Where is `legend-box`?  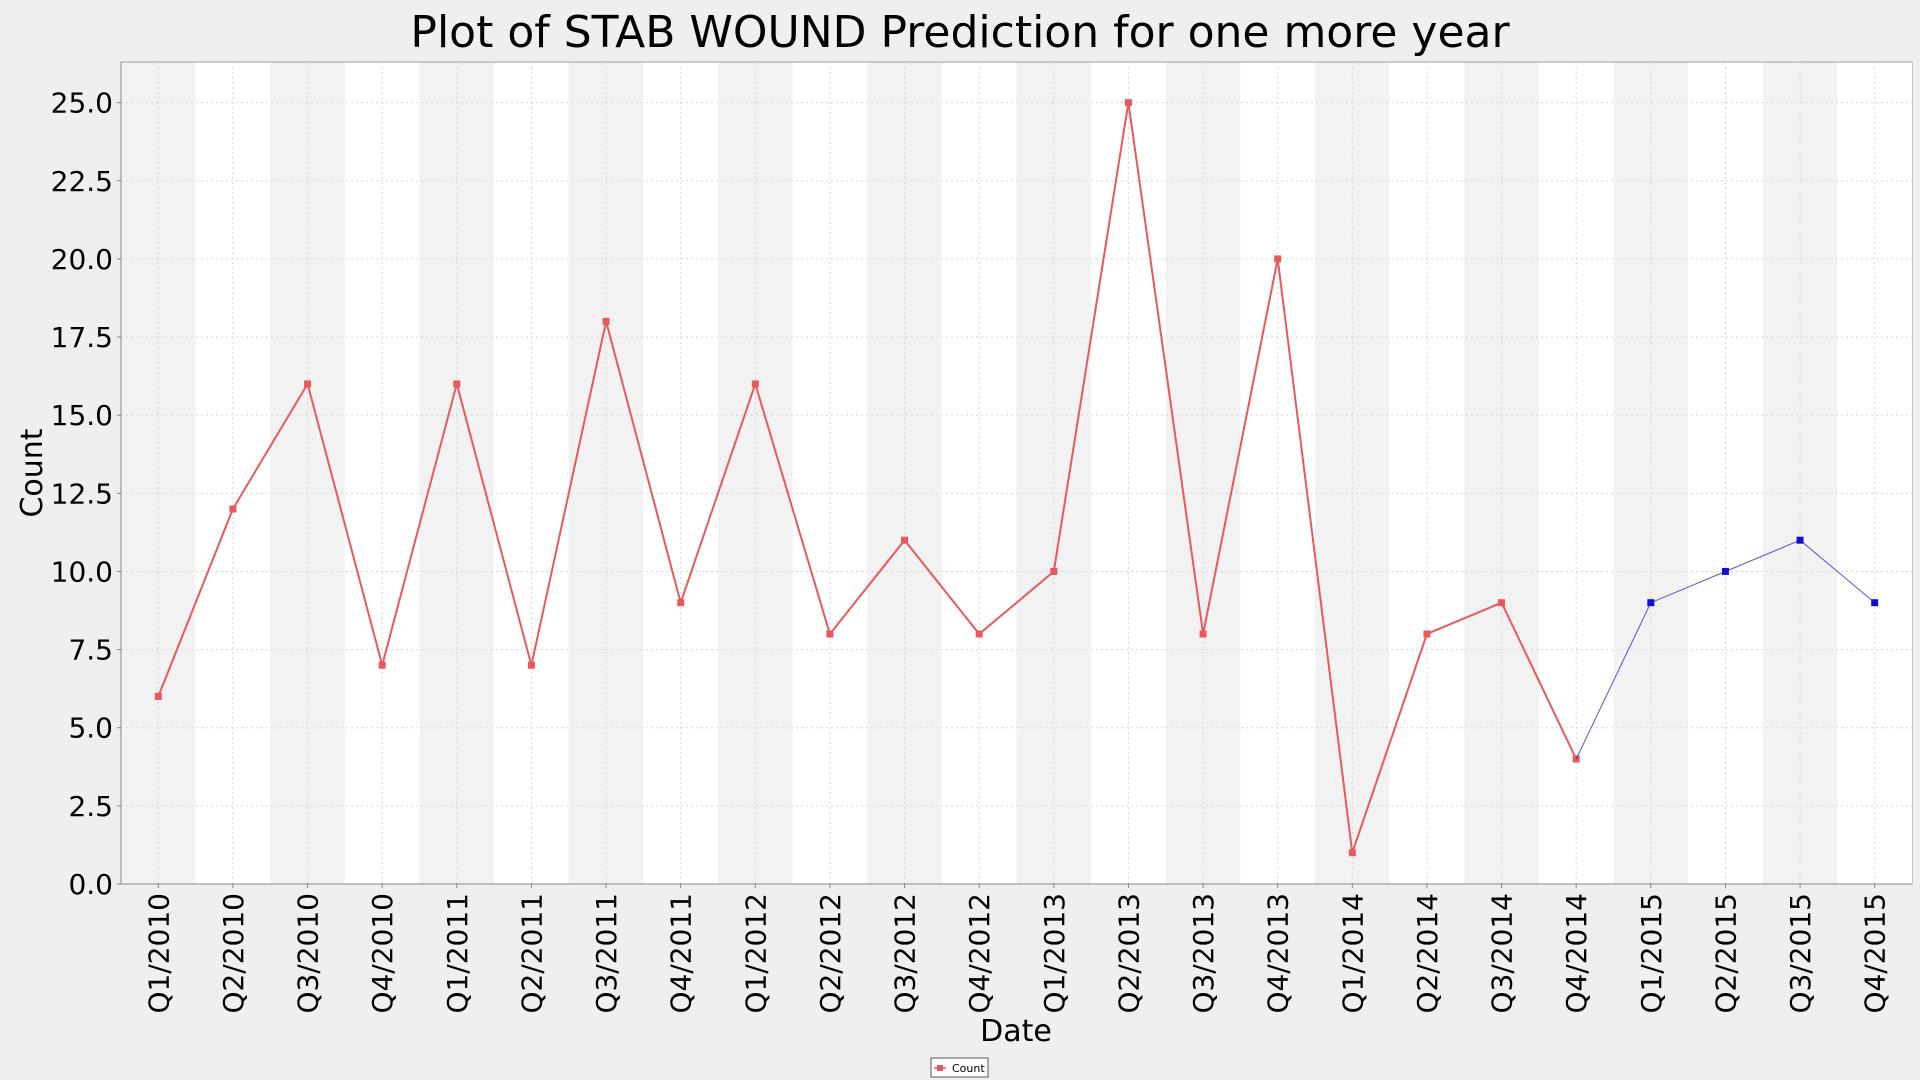
legend-box is located at coordinates (959, 1067).